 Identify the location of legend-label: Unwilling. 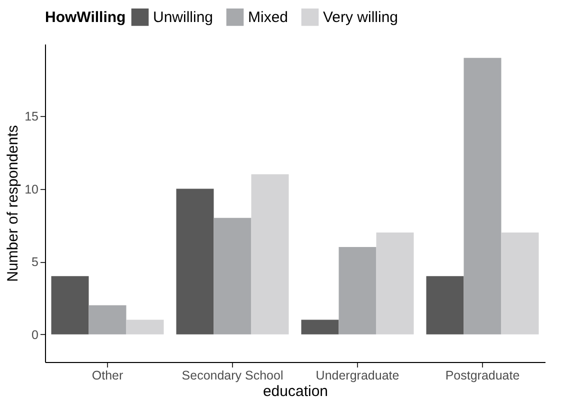
(183, 17).